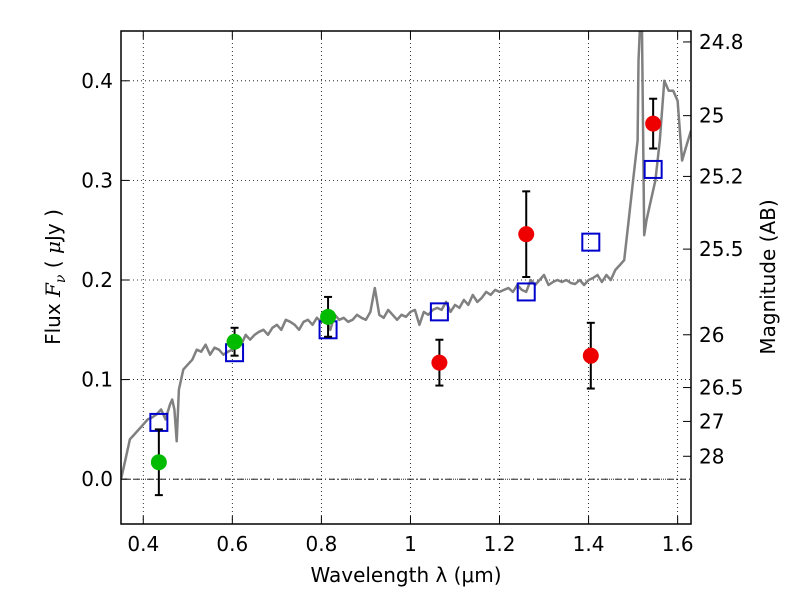  Describe the element at coordinates (721, 249) in the screenshot. I see `y2-tick-label: 25.5` at that location.